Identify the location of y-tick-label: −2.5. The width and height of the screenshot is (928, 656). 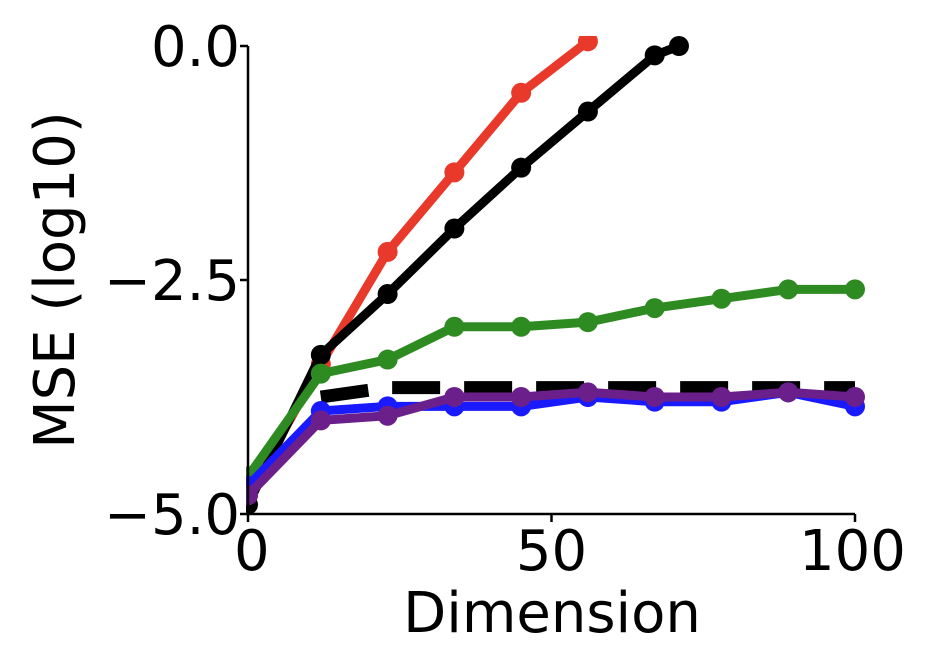
(172, 281).